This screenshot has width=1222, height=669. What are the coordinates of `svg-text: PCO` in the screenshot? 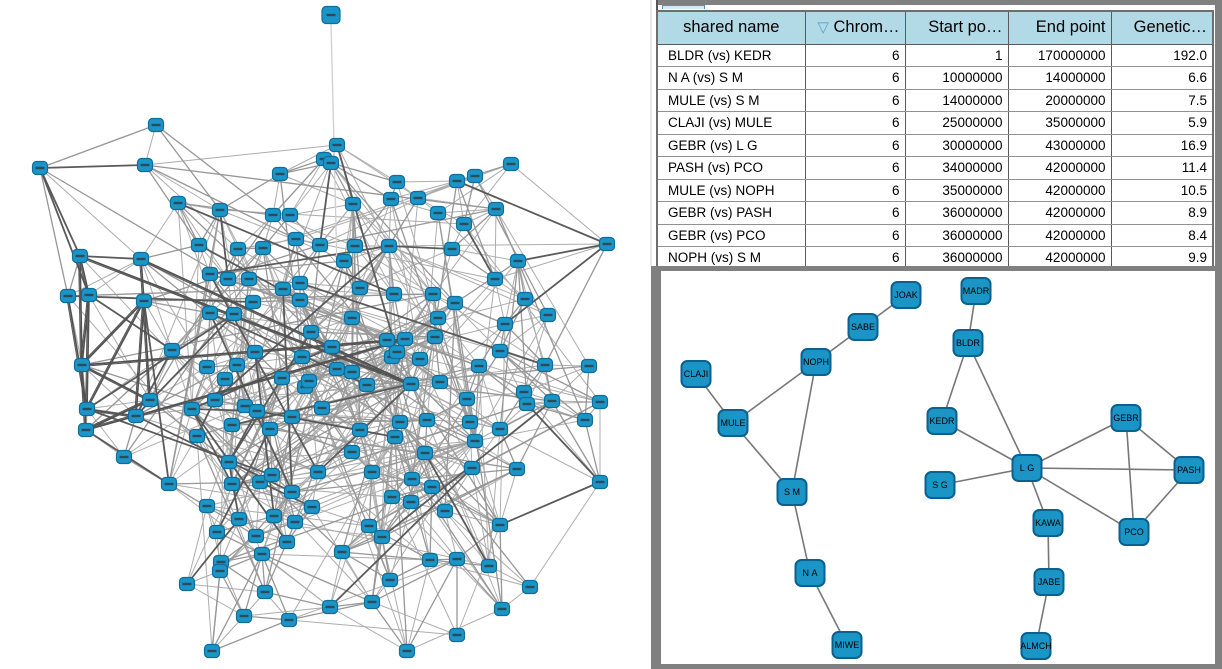 It's located at (1134, 532).